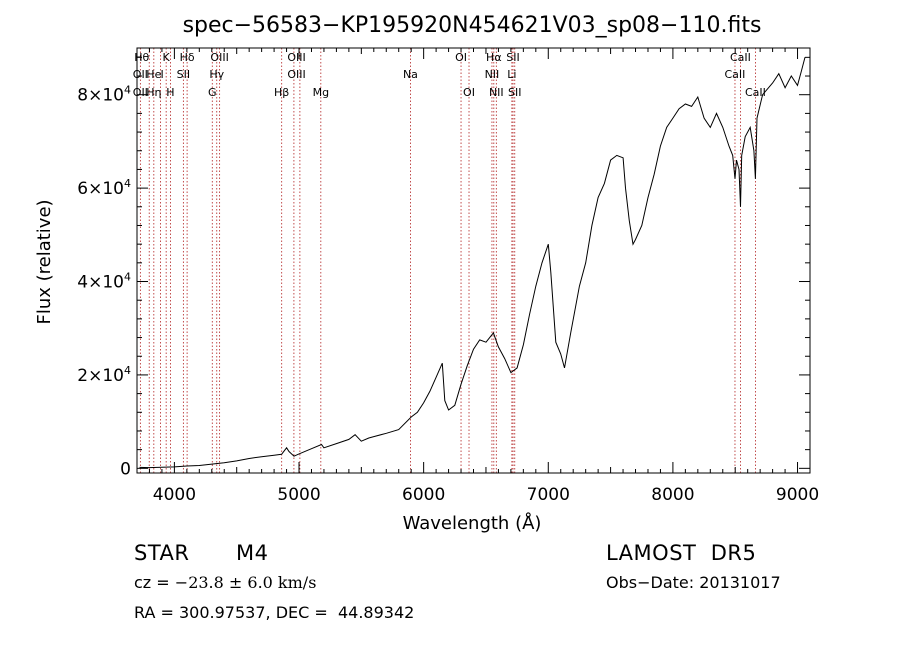 The image size is (900, 649). Describe the element at coordinates (162, 74) in the screenshot. I see `spectral-line-label: I` at that location.